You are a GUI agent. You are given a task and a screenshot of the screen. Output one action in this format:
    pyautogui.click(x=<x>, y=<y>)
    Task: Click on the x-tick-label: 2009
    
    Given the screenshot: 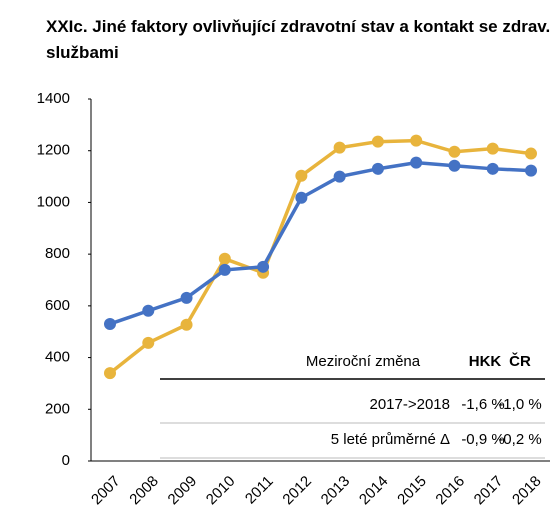 What is the action you would take?
    pyautogui.click(x=183, y=491)
    